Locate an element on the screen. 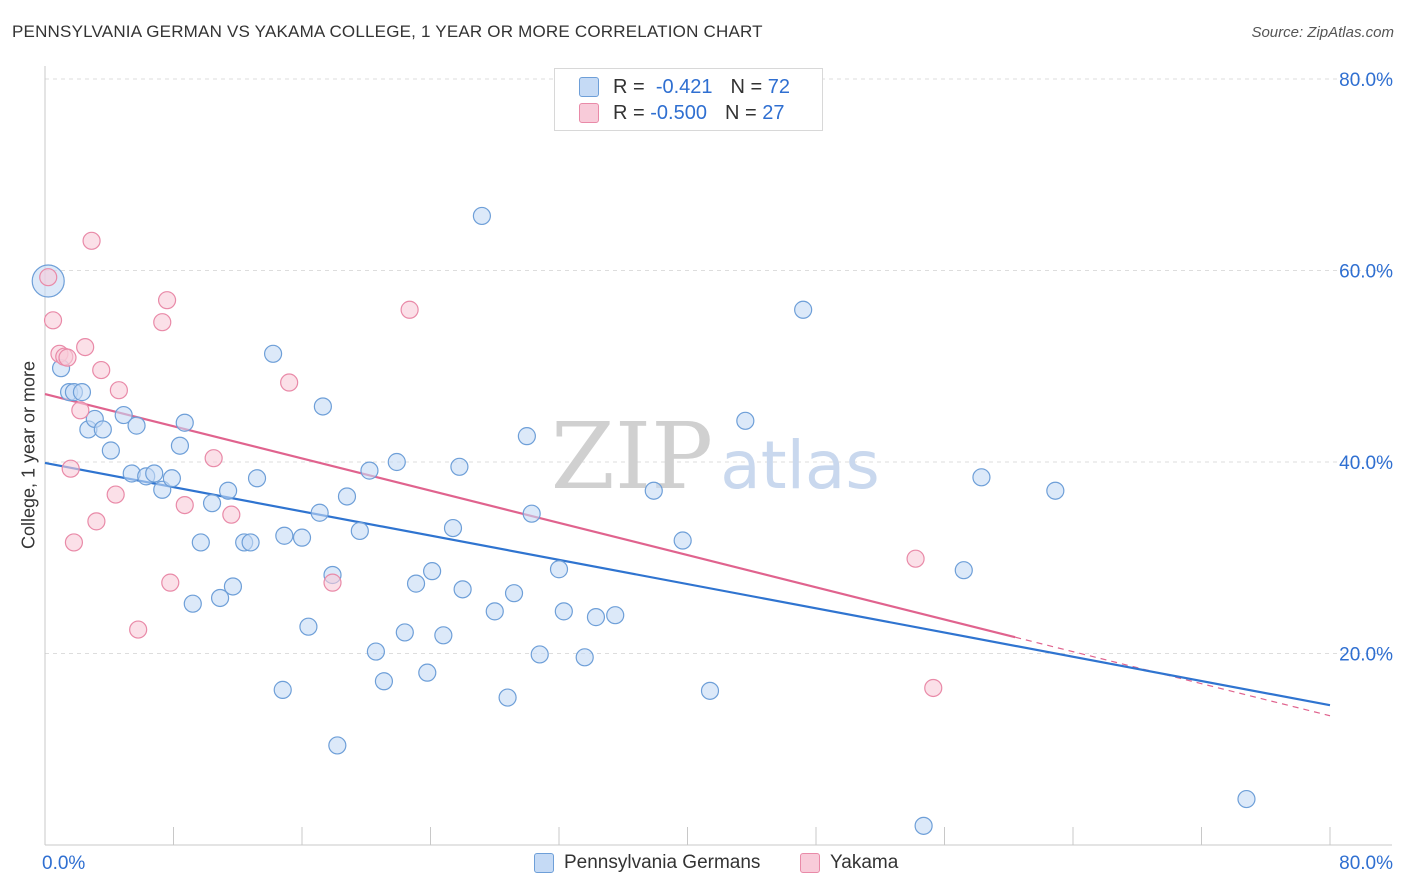 The image size is (1406, 892). y-tick-label: 20.0% is located at coordinates (1366, 655).